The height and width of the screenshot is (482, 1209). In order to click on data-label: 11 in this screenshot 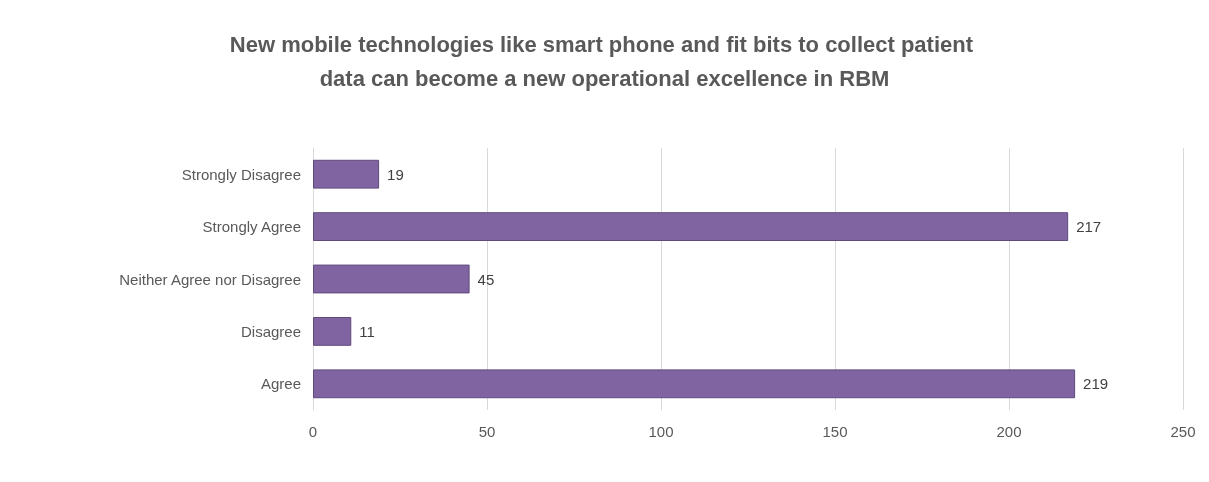, I will do `click(367, 331)`.